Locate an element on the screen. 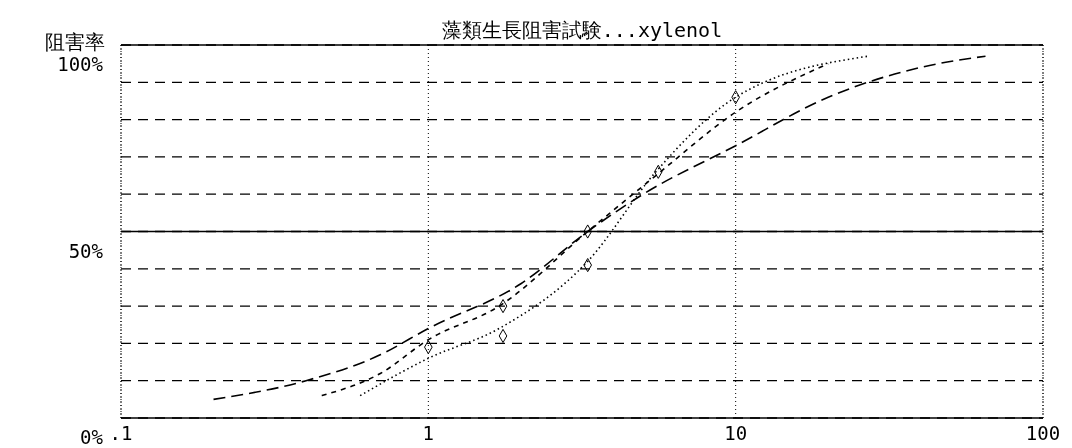  y-tick-label: 0% is located at coordinates (92, 437).